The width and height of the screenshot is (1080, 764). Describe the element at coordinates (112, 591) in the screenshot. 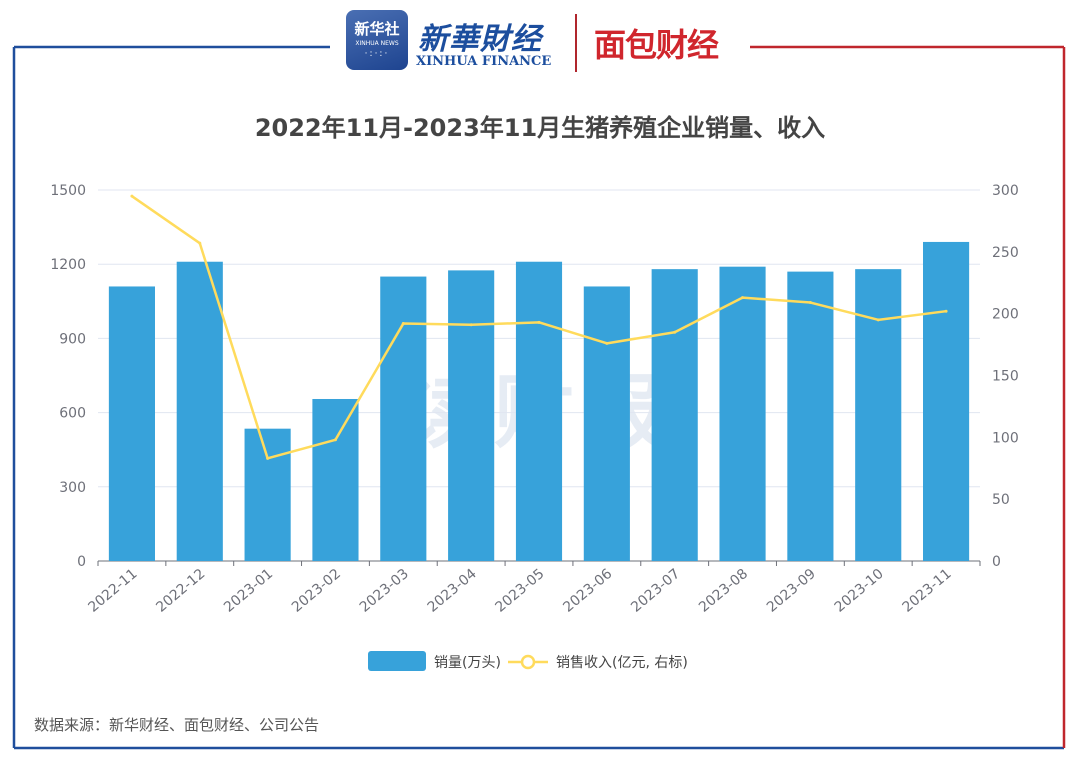

I see `x-tick-label: 2022-11` at that location.